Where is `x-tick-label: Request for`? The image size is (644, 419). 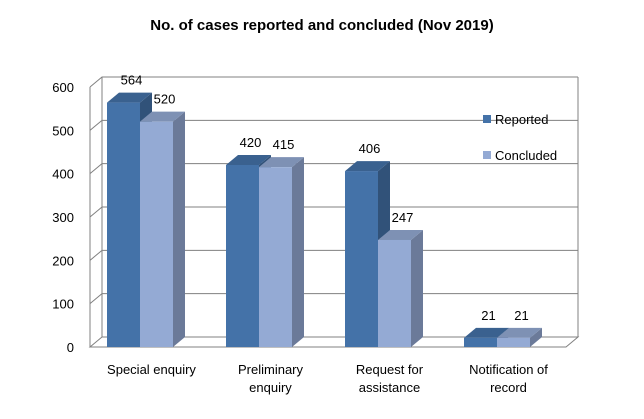 x-tick-label: Request for is located at coordinates (390, 369).